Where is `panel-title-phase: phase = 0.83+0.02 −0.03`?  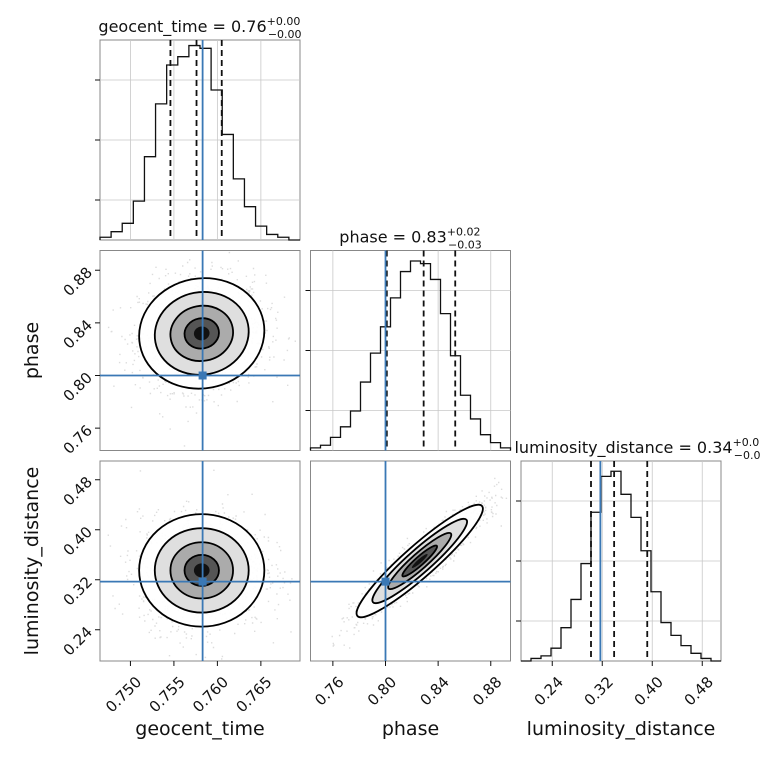
panel-title-phase: phase = 0.83+0.02 −0.03 is located at coordinates (410, 239).